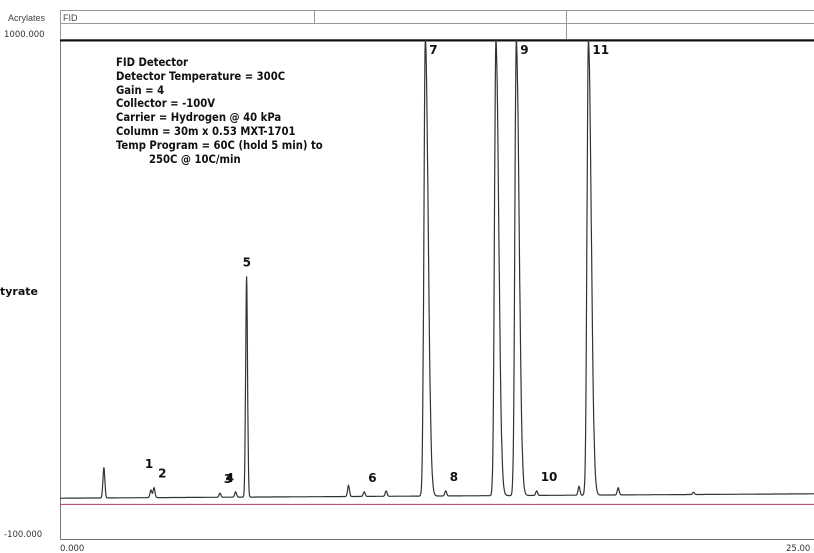 The image size is (814, 553). I want to click on x-tick-max: 25.00, so click(798, 548).